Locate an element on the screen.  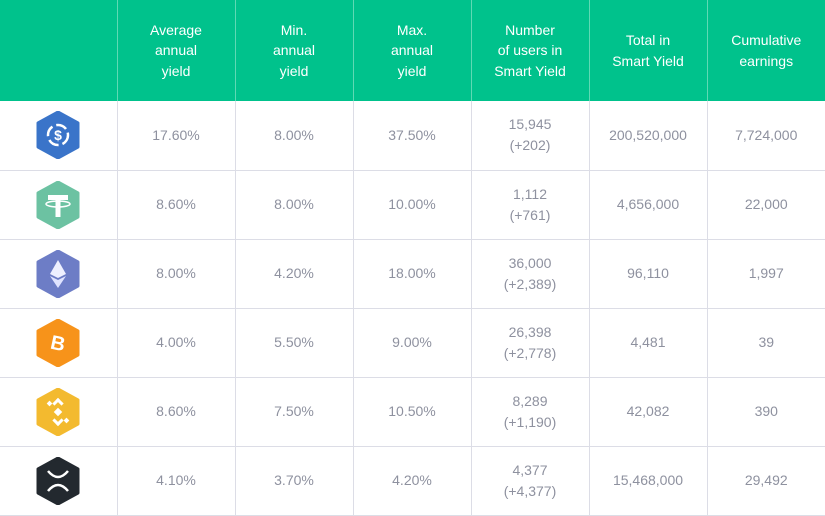
total-cell: 42,082 is located at coordinates (647, 412).